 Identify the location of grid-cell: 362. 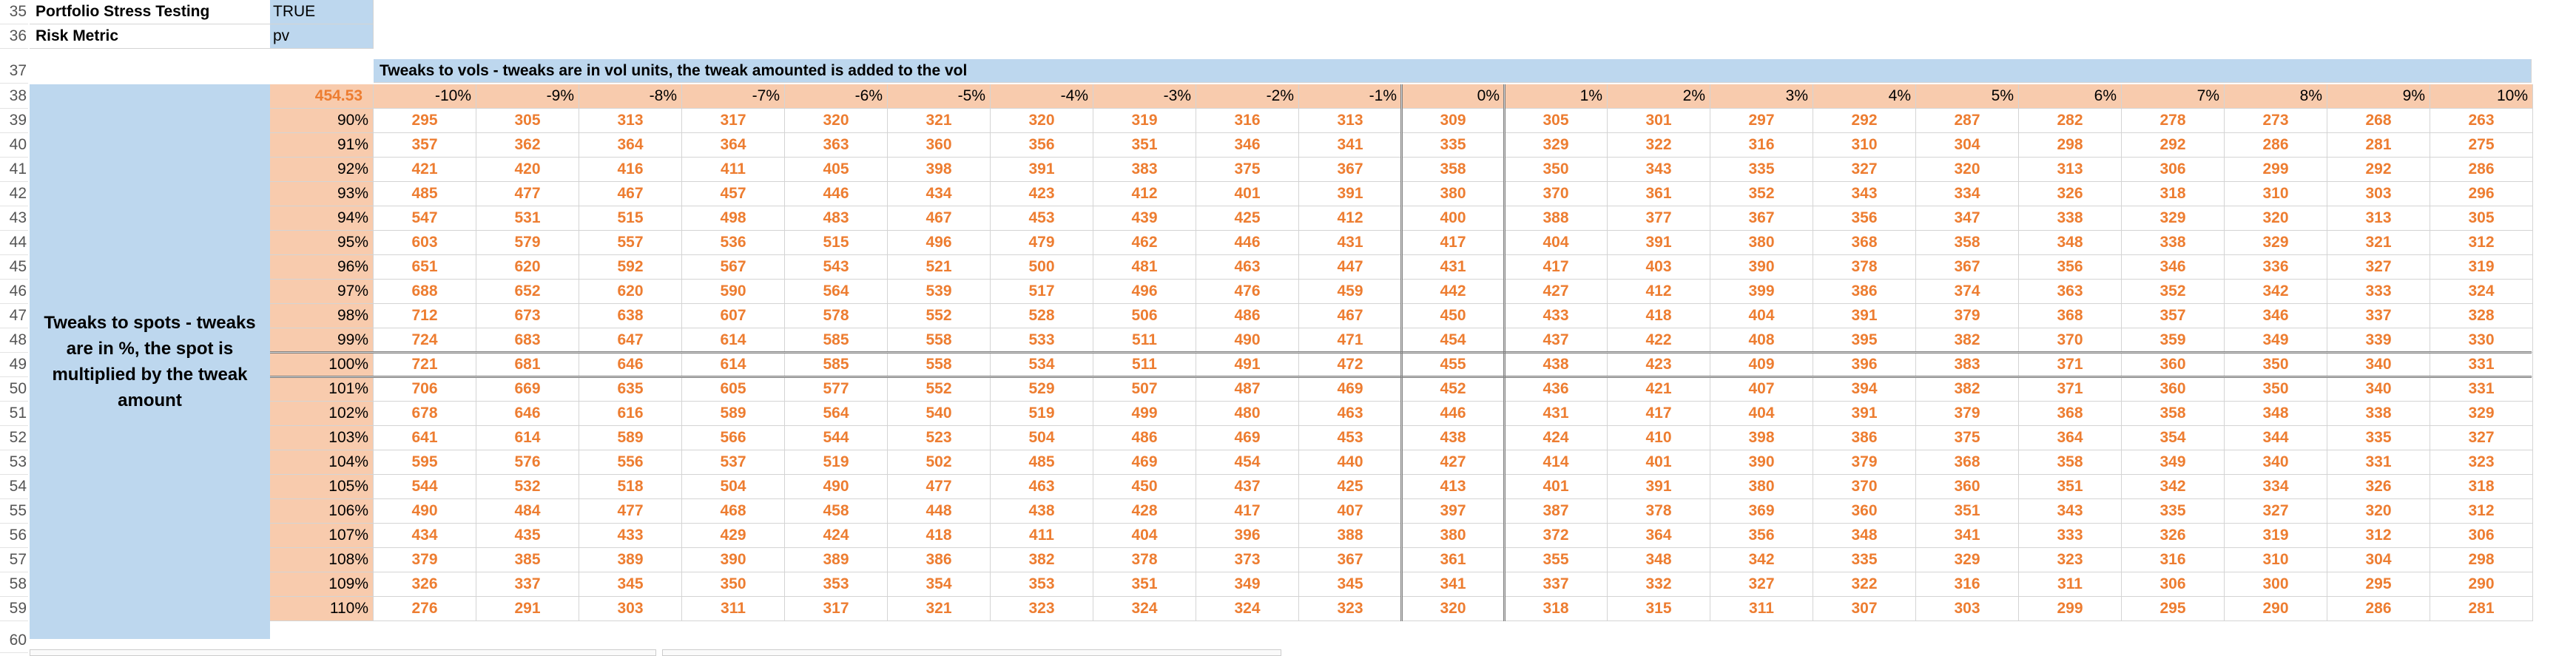
(527, 145).